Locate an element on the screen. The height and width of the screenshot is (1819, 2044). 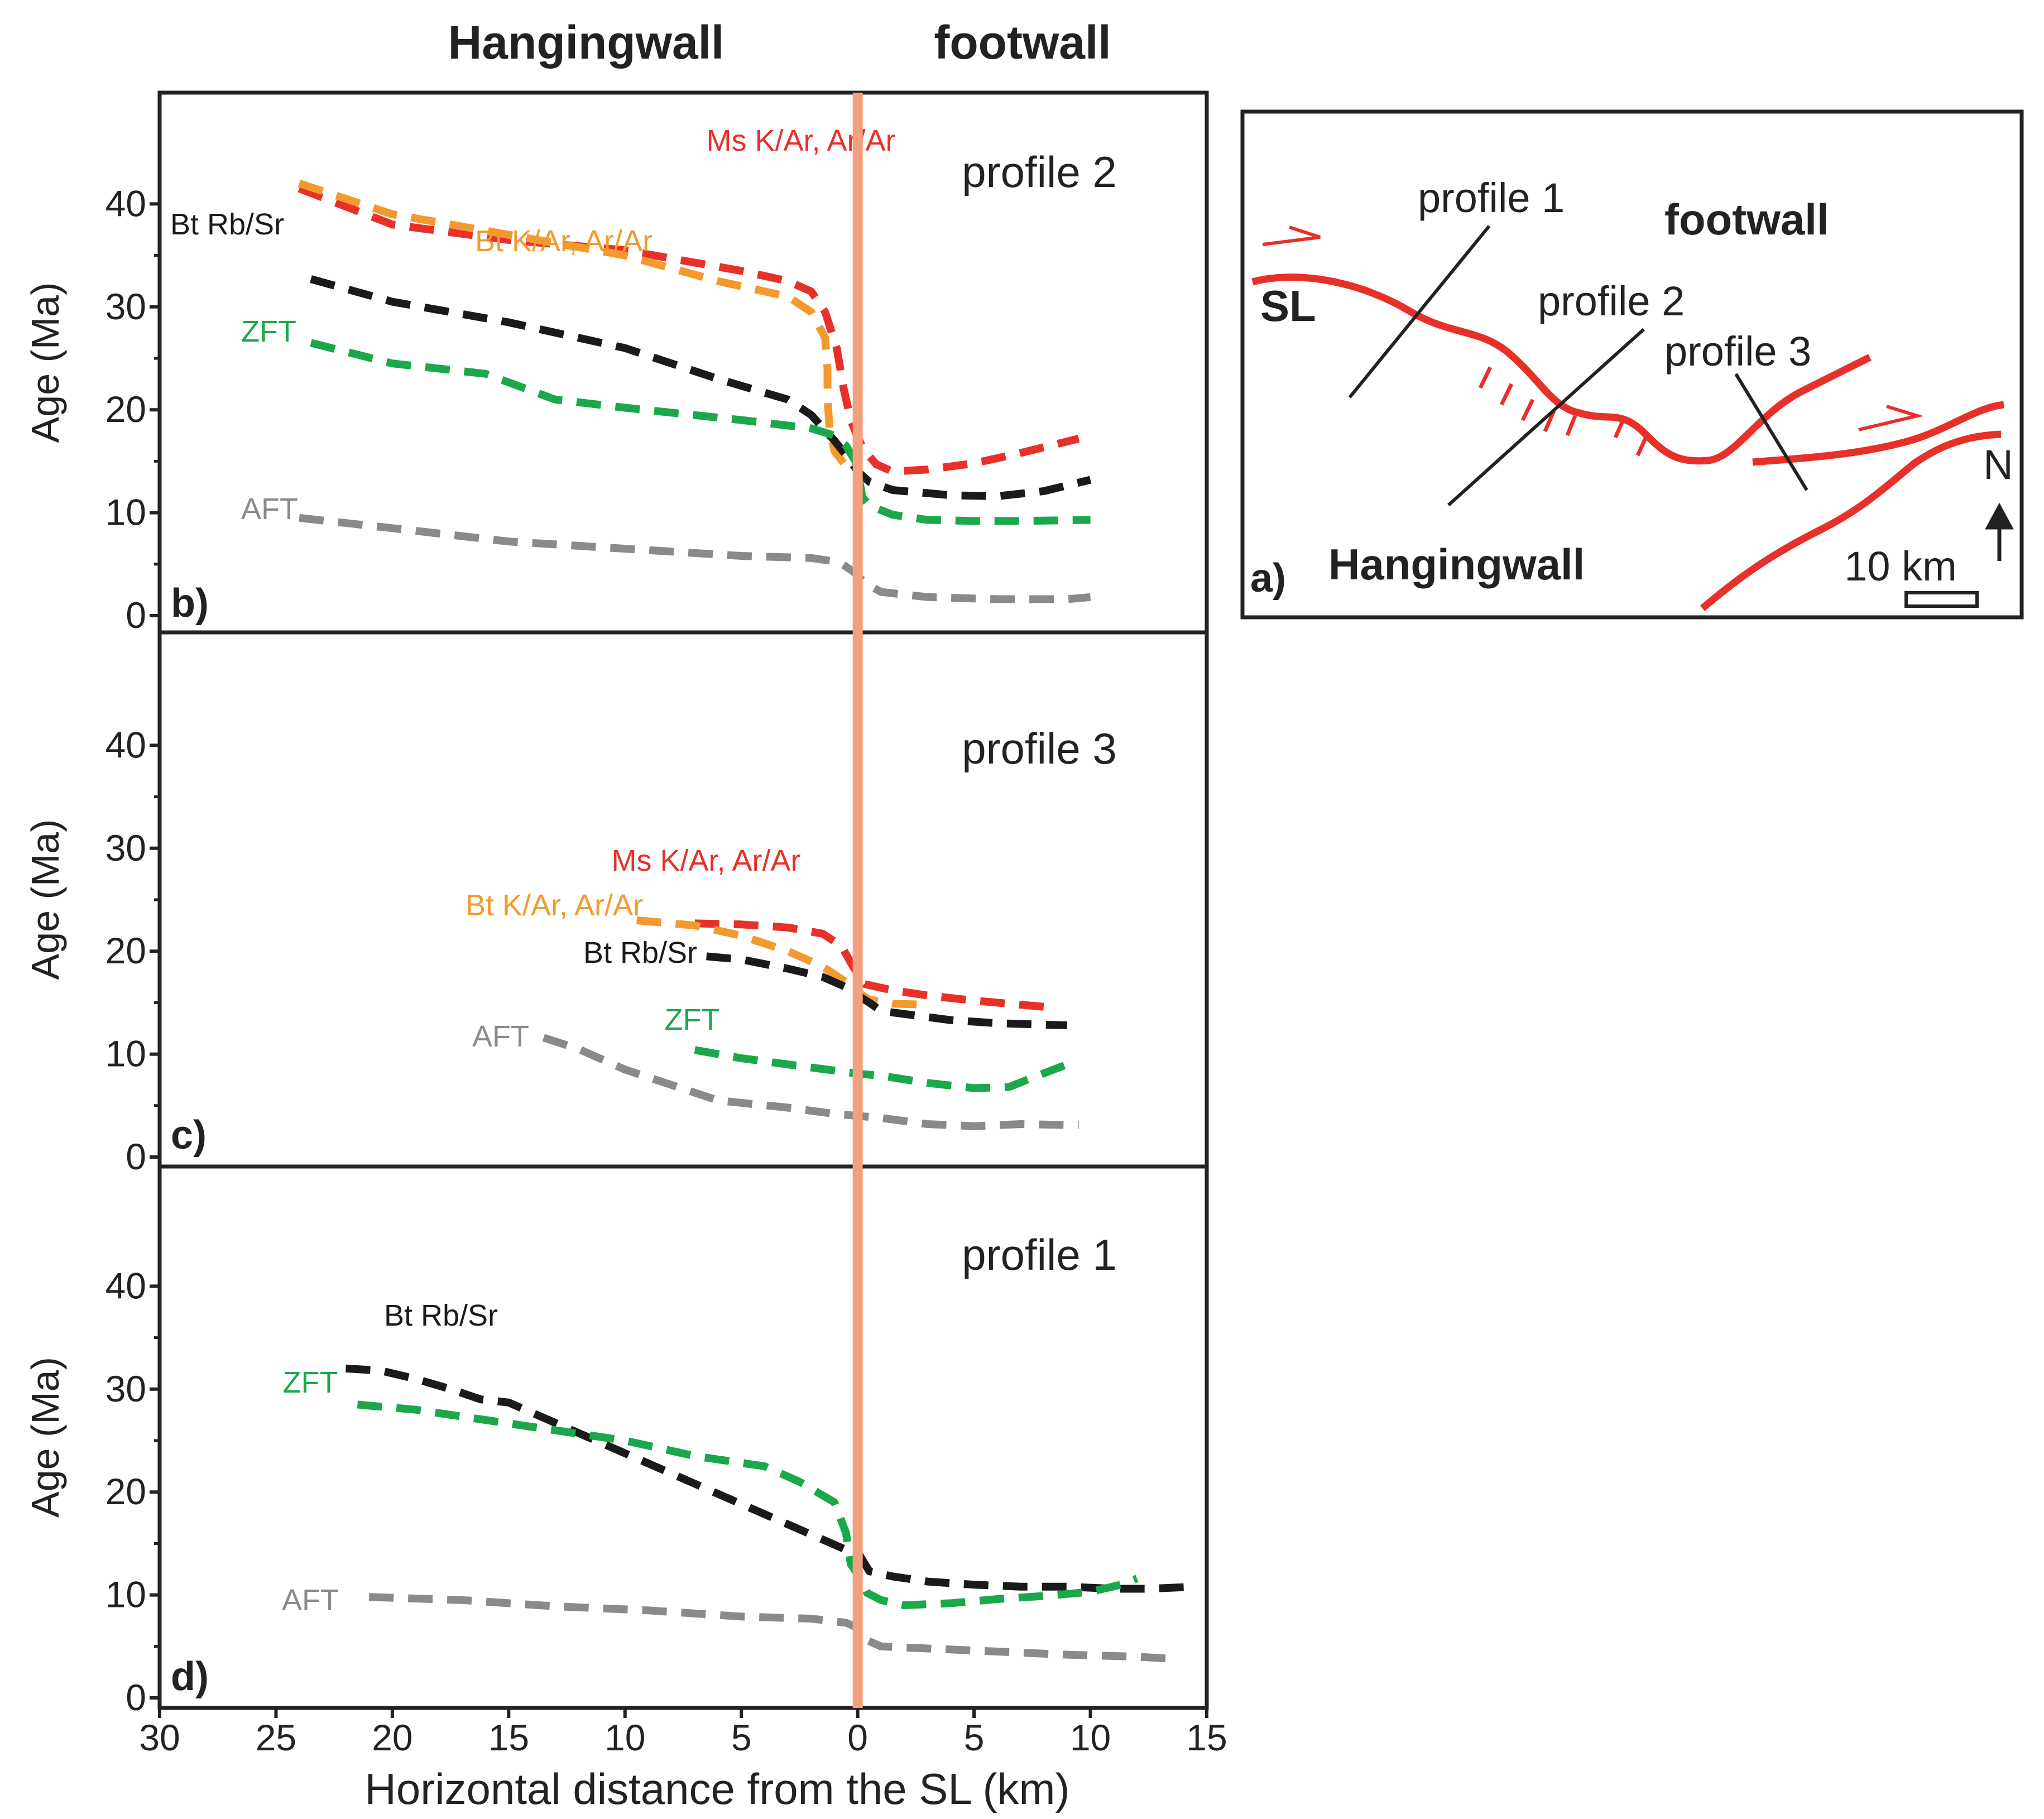
map-panel-letter: a) is located at coordinates (1268, 578).